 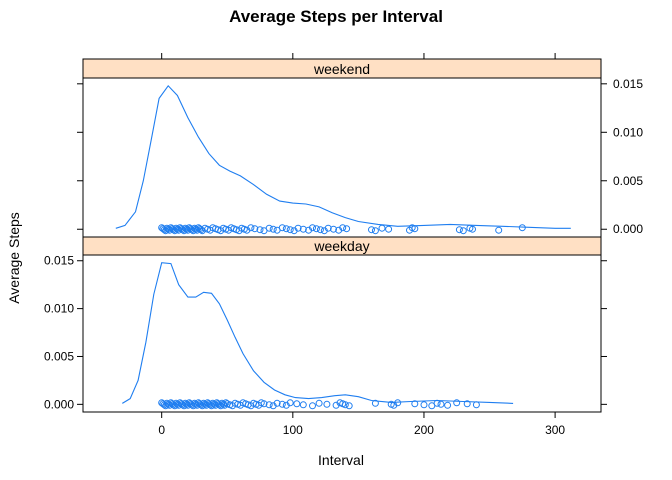 What do you see at coordinates (341, 246) in the screenshot?
I see `strip-label-weekday: weekday` at bounding box center [341, 246].